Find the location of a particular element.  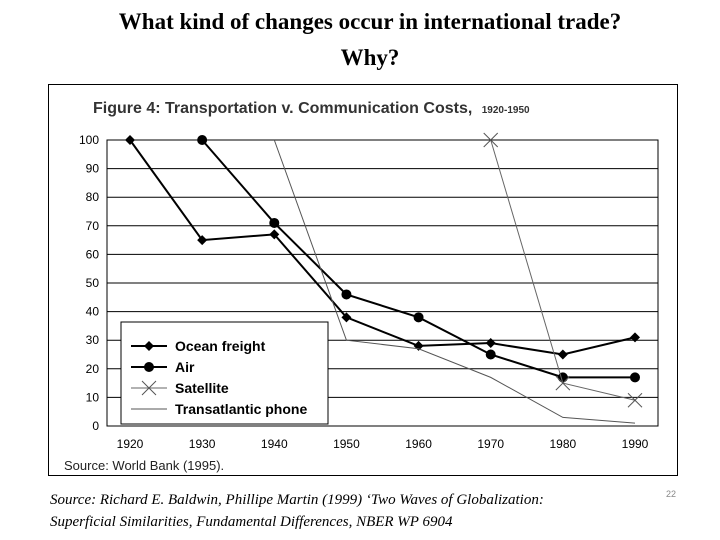

legend-label: Ocean freight is located at coordinates (220, 346).